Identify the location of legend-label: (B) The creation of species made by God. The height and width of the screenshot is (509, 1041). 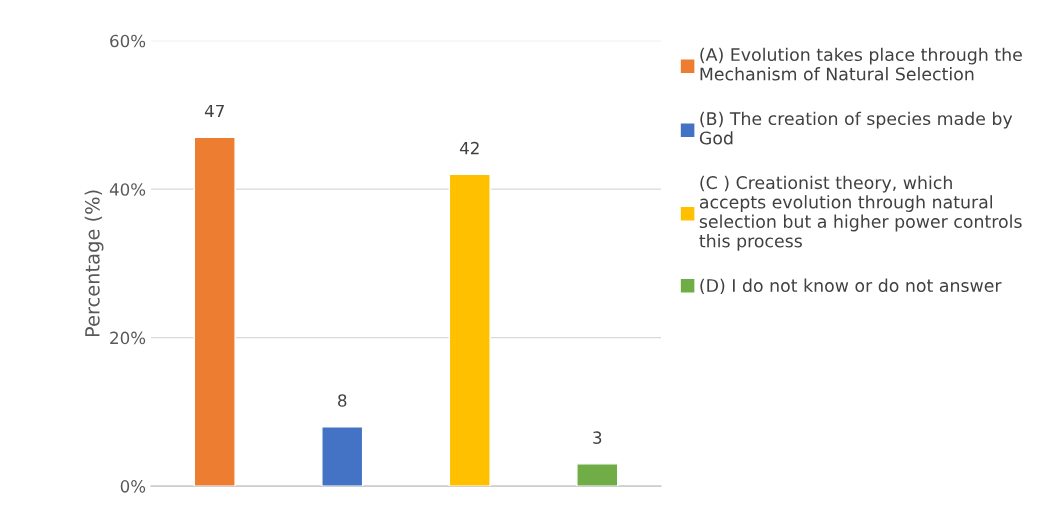
(856, 128).